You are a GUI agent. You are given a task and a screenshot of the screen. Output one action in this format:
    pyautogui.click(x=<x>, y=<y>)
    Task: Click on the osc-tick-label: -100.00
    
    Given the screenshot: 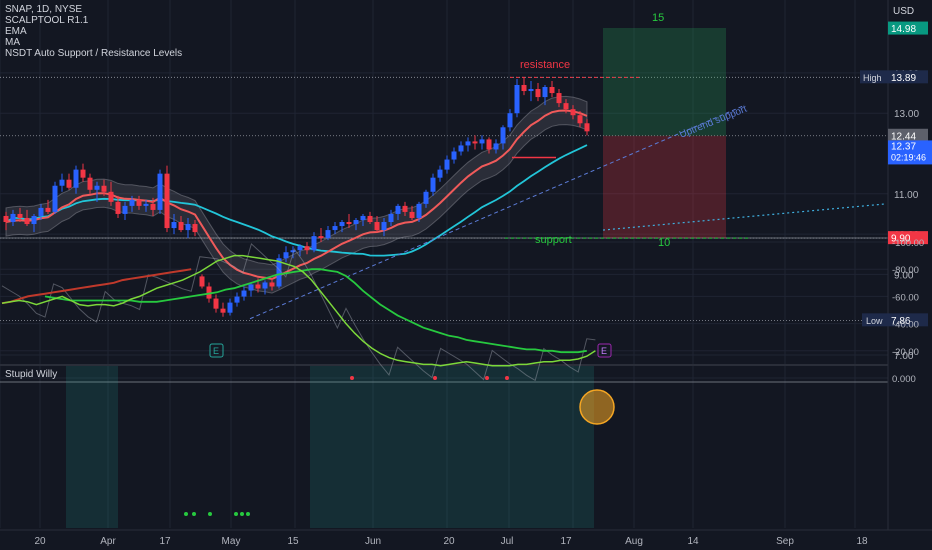 What is the action you would take?
    pyautogui.click(x=908, y=243)
    